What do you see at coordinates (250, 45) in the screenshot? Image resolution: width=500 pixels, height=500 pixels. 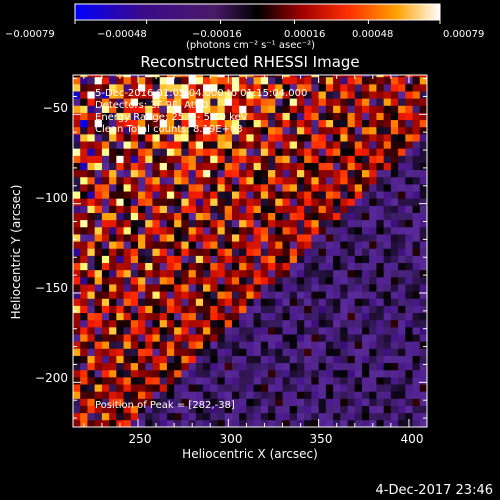 I see `colorbar-unit-label: (photons cm⁻² s⁻¹ asec⁻²)` at bounding box center [250, 45].